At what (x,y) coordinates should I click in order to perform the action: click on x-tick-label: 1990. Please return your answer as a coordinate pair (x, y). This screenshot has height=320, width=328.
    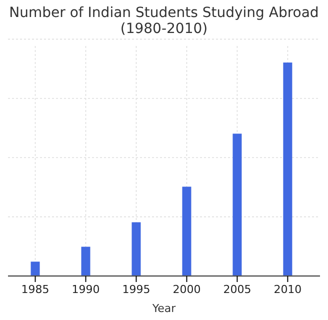
    Looking at the image, I should click on (86, 289).